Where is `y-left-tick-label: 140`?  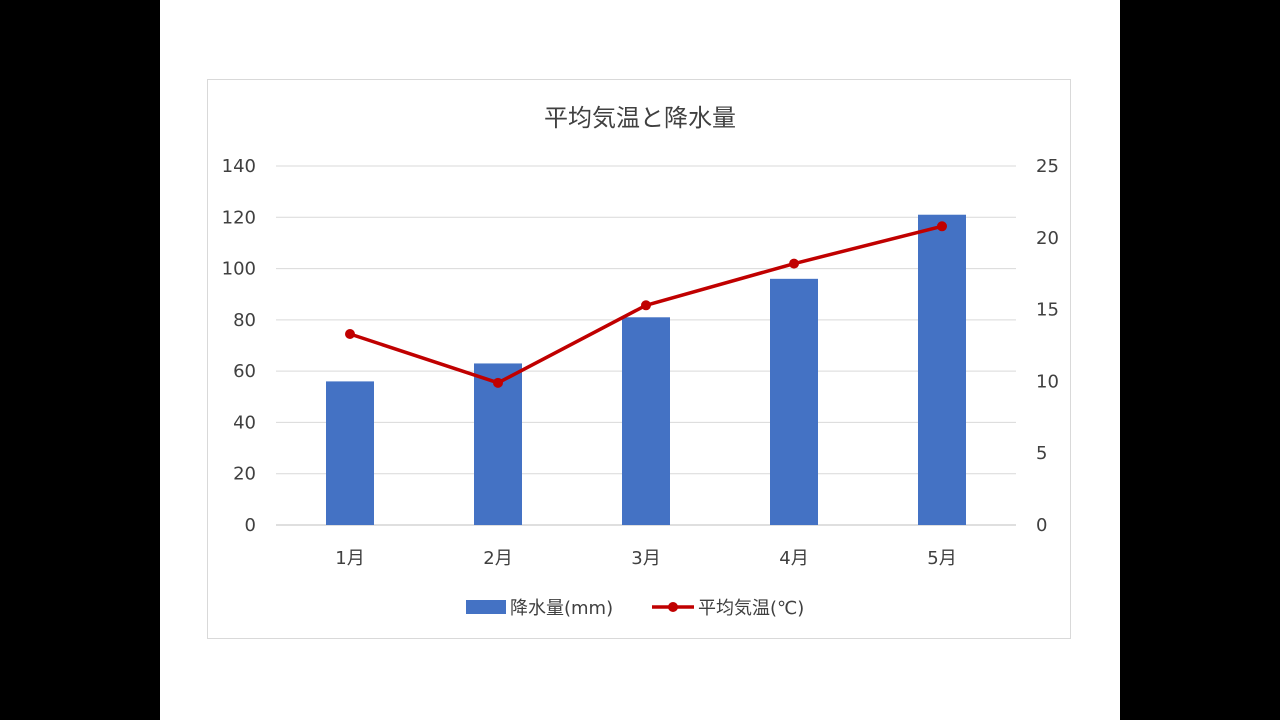 y-left-tick-label: 140 is located at coordinates (239, 166).